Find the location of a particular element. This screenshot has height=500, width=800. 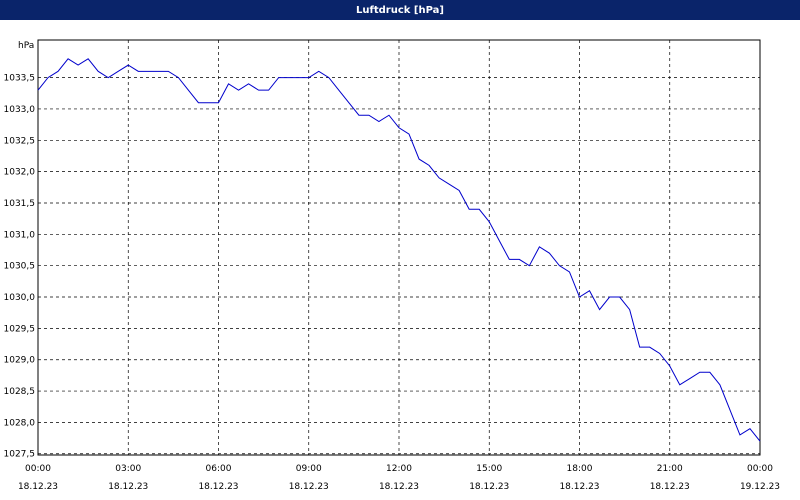

y-tick-label: 1033,0 is located at coordinates (20, 110).